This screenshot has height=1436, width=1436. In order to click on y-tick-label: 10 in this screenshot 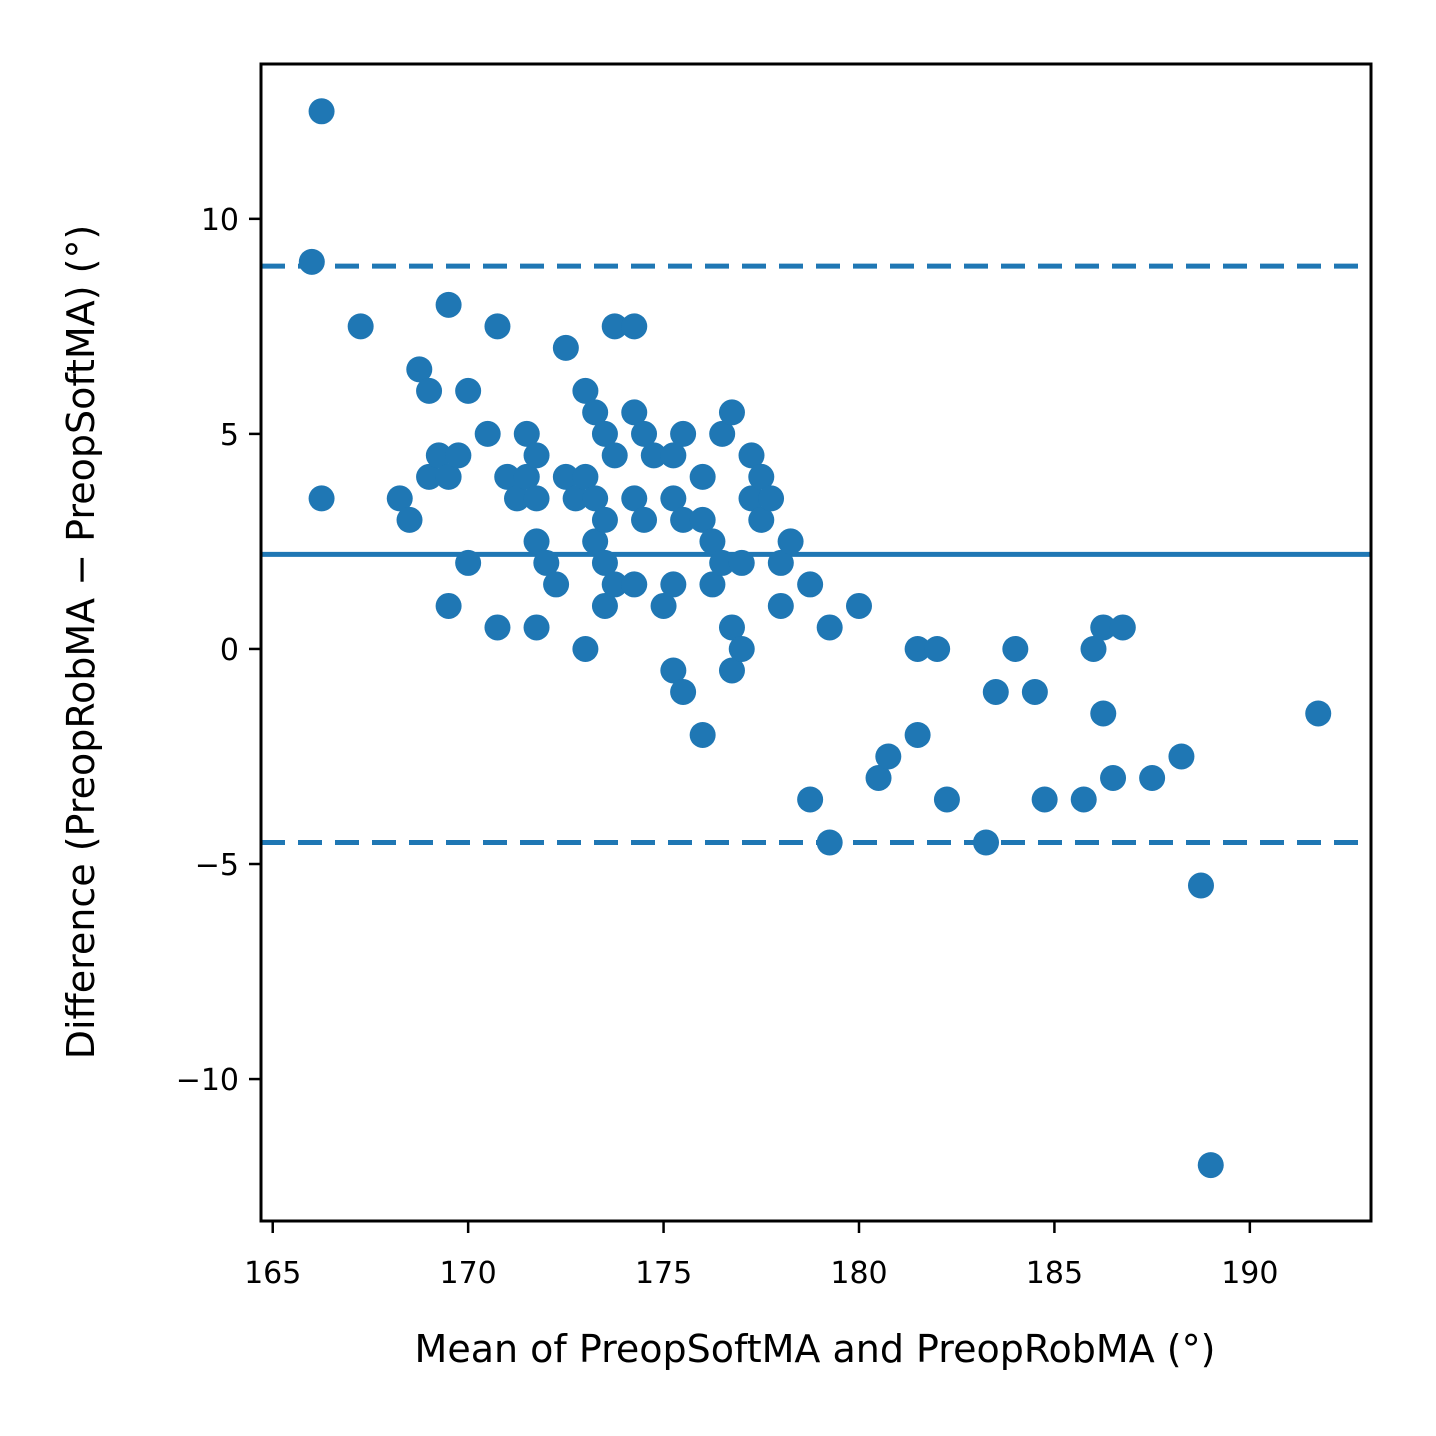, I will do `click(220, 220)`.